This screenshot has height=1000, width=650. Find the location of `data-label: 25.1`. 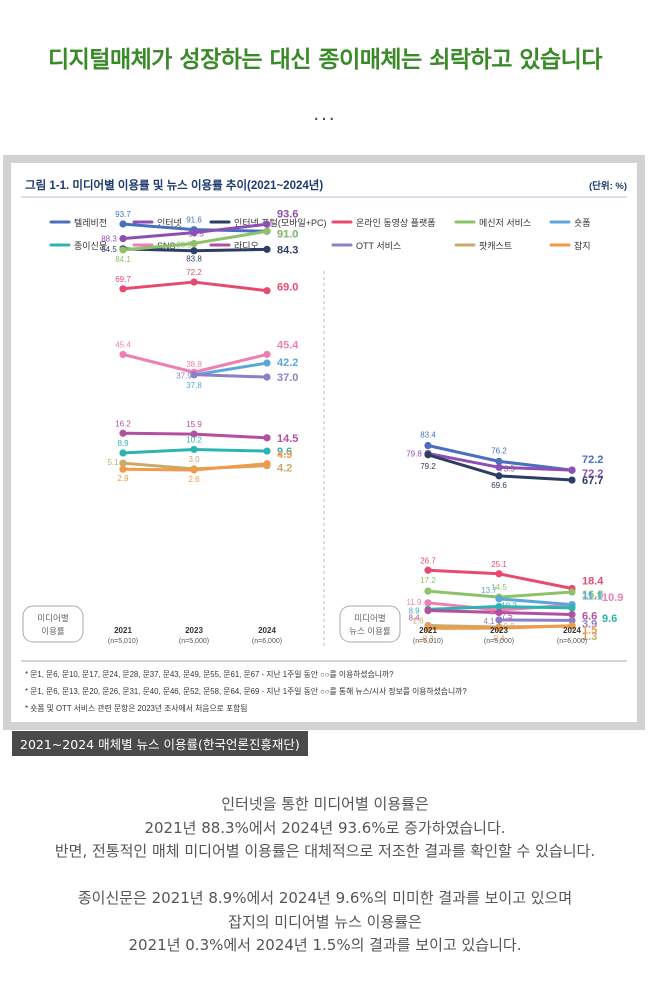

data-label: 25.1 is located at coordinates (499, 564).